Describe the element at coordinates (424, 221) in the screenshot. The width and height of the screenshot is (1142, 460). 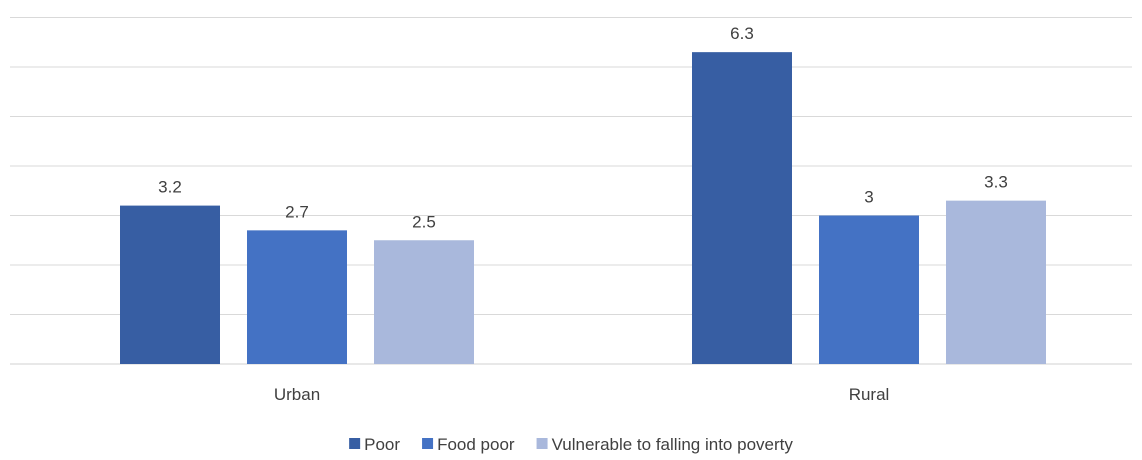
I see `data-label: 2.5` at that location.